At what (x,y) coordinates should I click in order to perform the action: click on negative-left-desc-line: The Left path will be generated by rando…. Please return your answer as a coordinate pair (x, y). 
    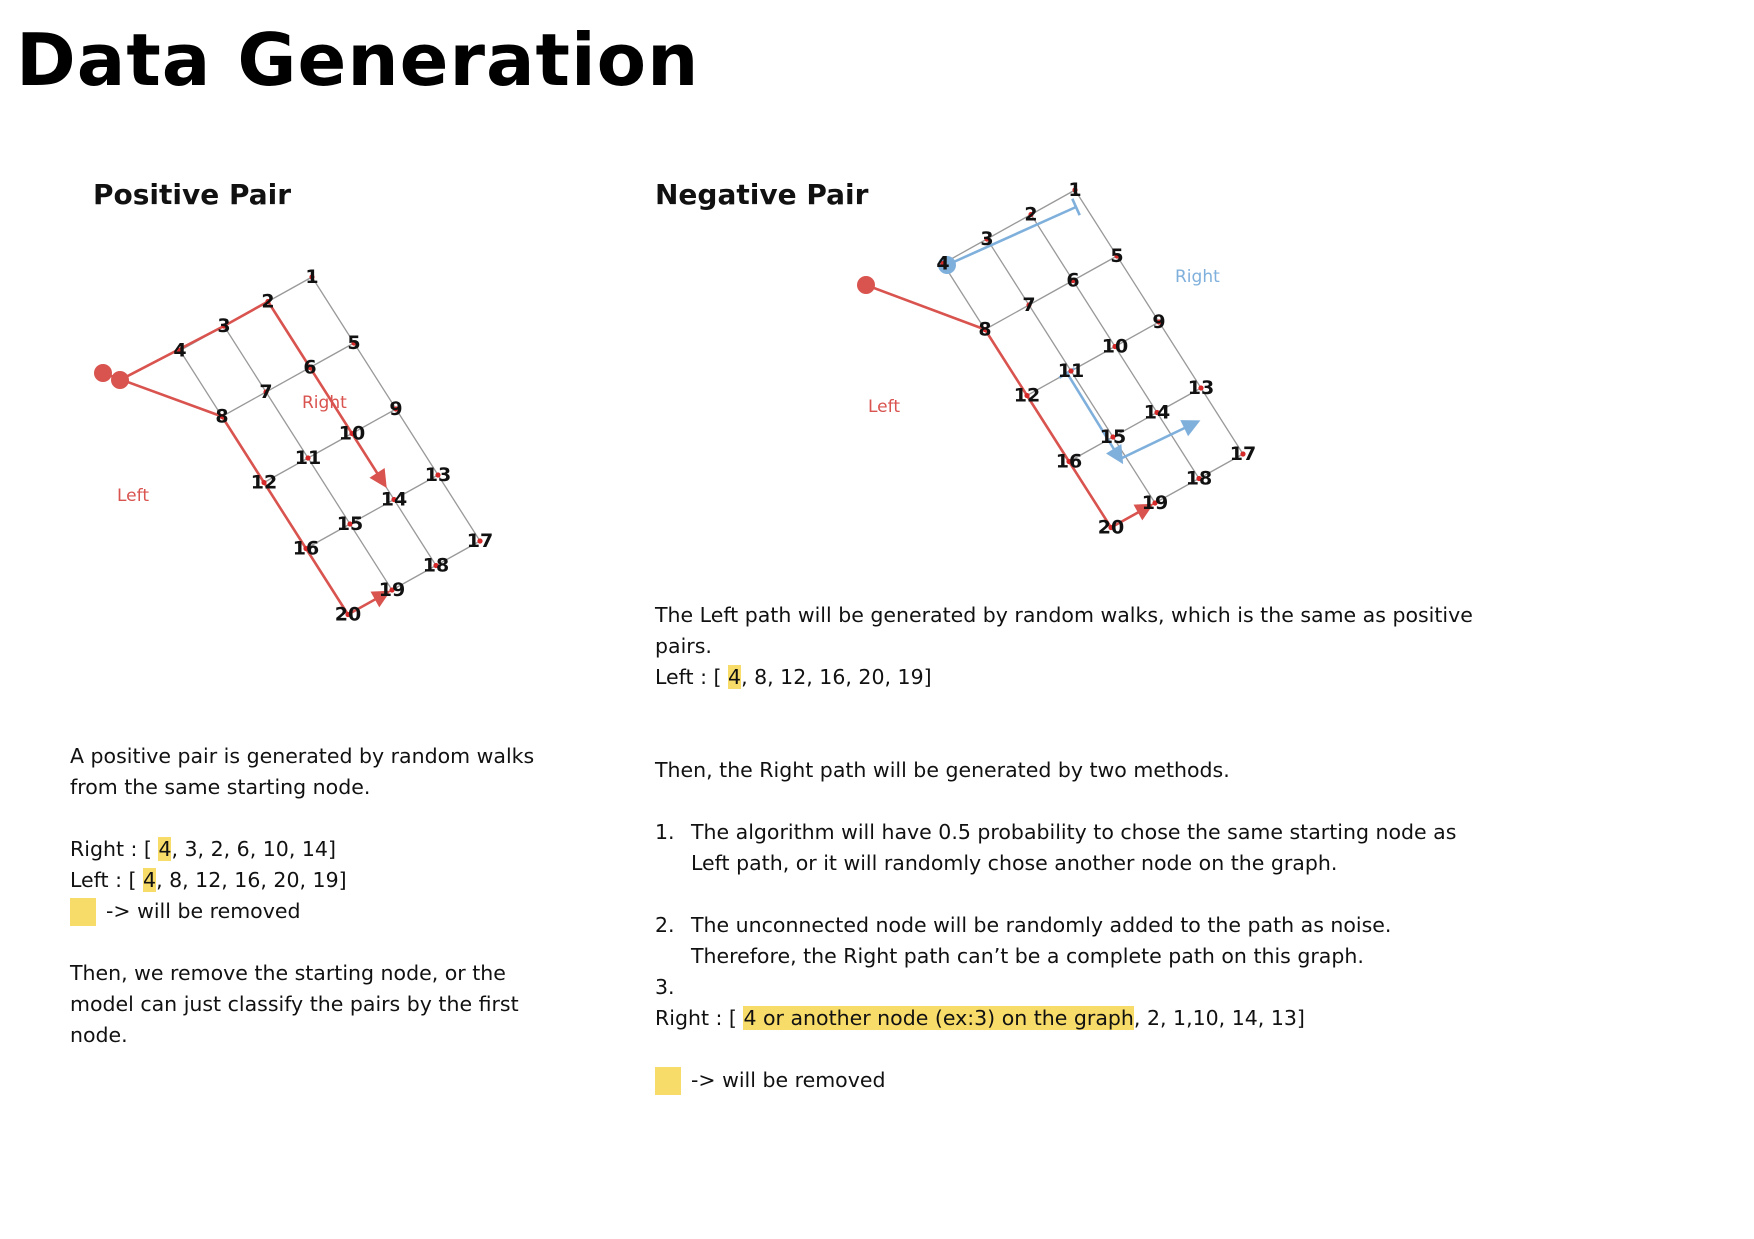
    Looking at the image, I should click on (1064, 615).